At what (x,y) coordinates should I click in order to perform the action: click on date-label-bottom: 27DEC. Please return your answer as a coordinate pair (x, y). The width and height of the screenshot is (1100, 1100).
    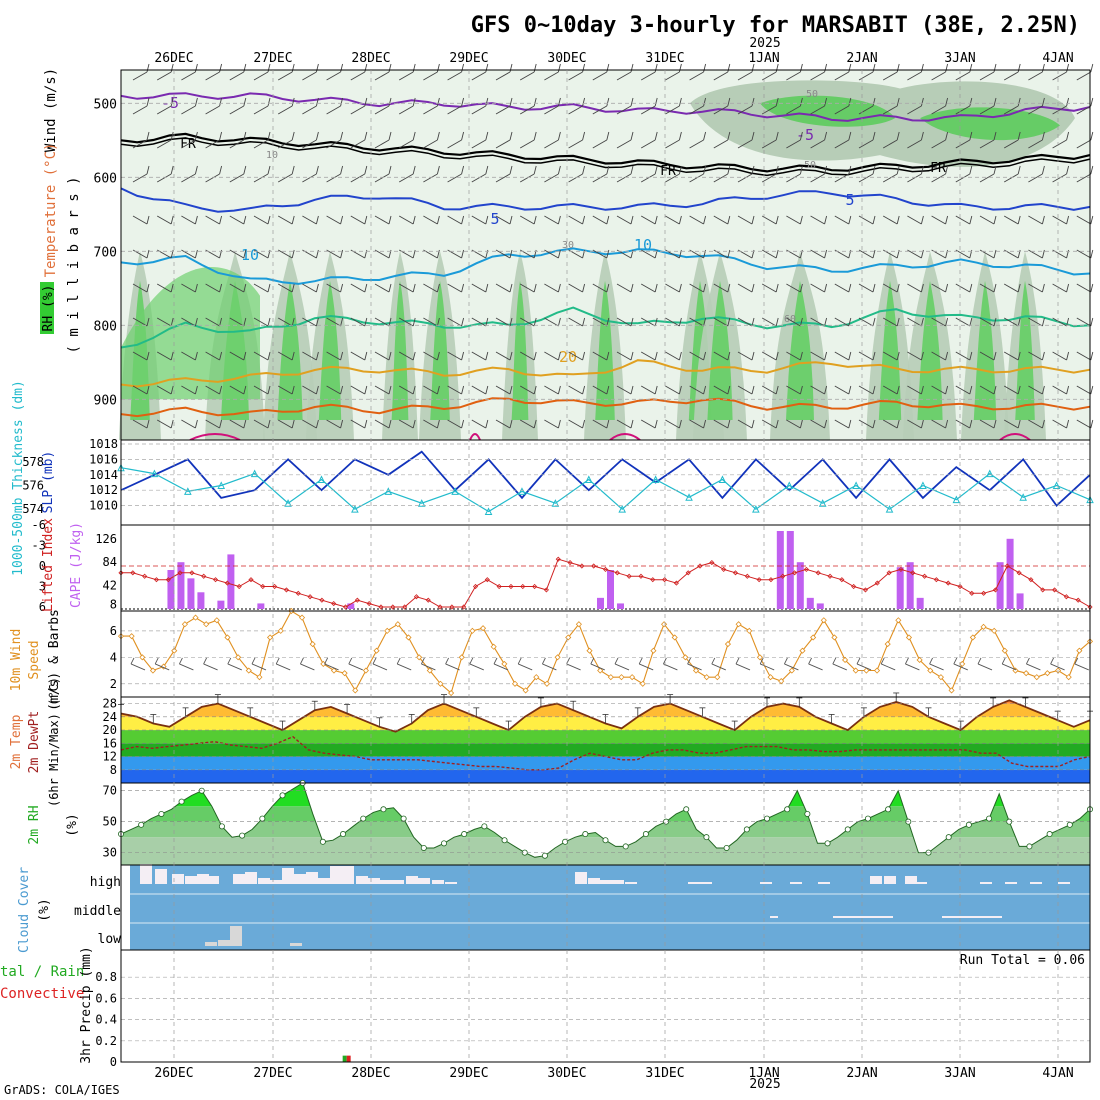
    Looking at the image, I should click on (272, 1073).